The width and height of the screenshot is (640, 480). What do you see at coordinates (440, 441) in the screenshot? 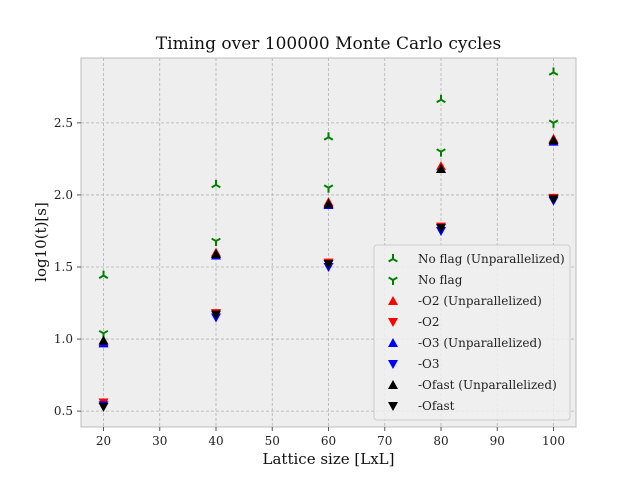
I see `x-tick-label: 80` at bounding box center [440, 441].